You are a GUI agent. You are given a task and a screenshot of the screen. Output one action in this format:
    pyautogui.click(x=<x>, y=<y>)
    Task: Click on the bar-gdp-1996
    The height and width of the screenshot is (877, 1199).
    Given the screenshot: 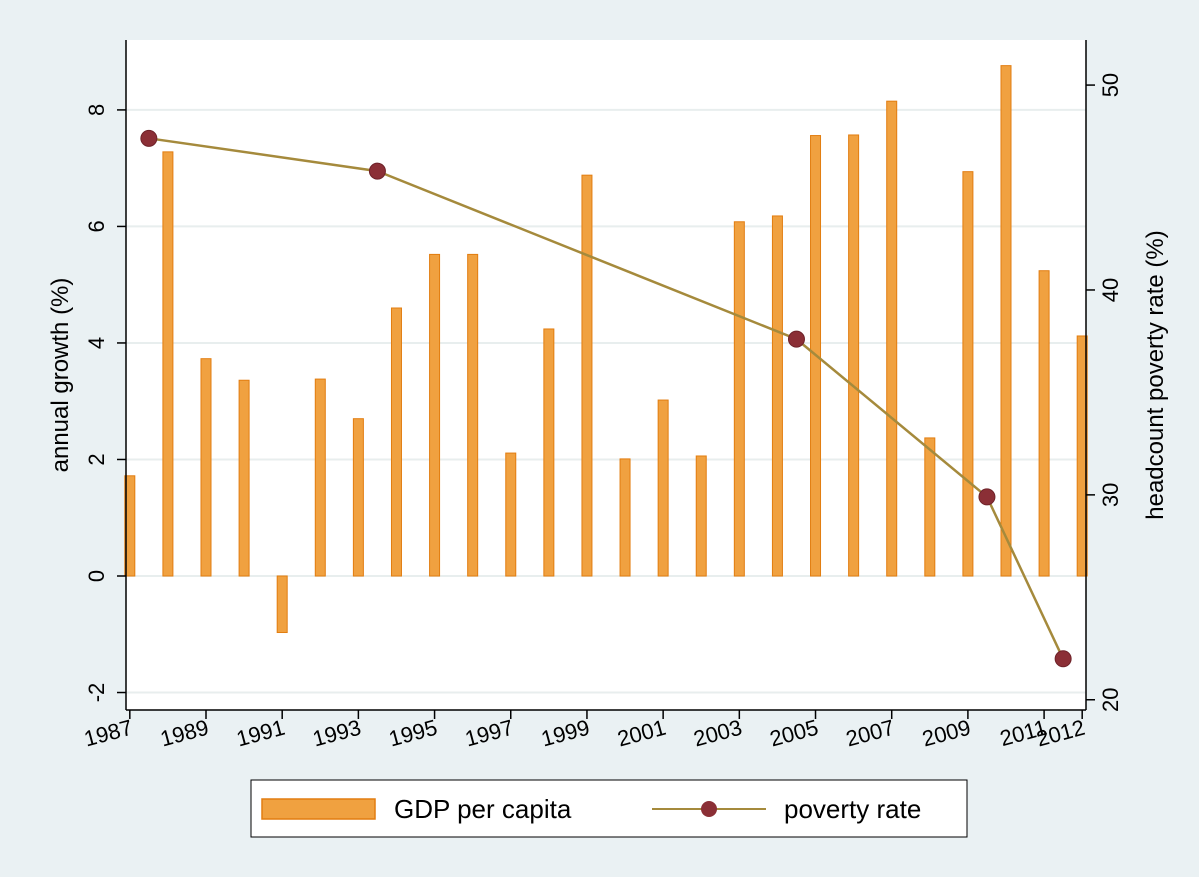 What is the action you would take?
    pyautogui.click(x=473, y=415)
    